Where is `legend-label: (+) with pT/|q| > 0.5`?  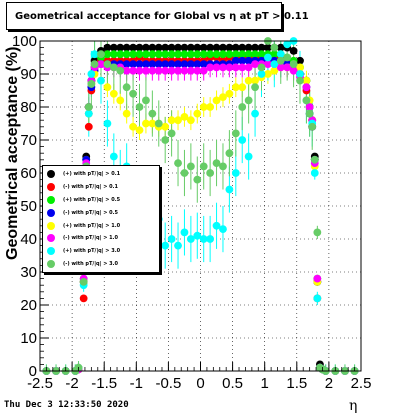 legend-label: (+) with pT/|q| > 0.5 is located at coordinates (92, 199).